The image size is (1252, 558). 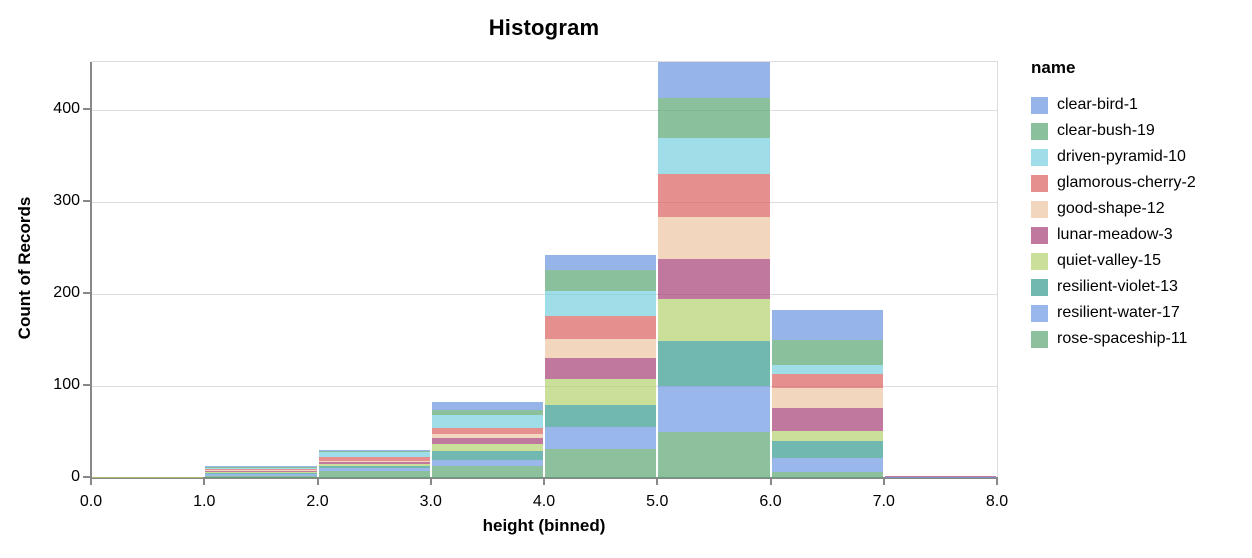 I want to click on x-tick-mark-3.0, so click(x=430, y=481).